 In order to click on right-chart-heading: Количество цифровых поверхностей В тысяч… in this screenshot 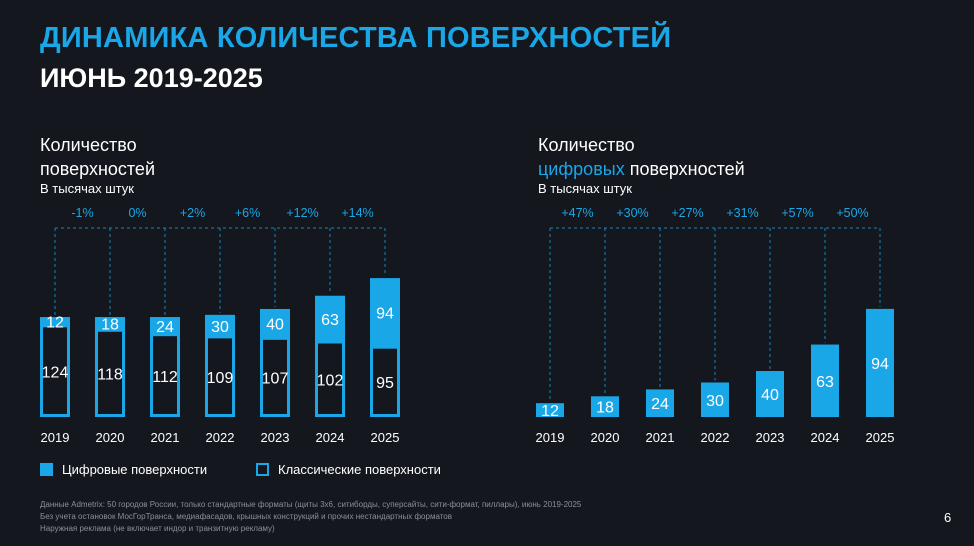, I will do `click(641, 165)`.